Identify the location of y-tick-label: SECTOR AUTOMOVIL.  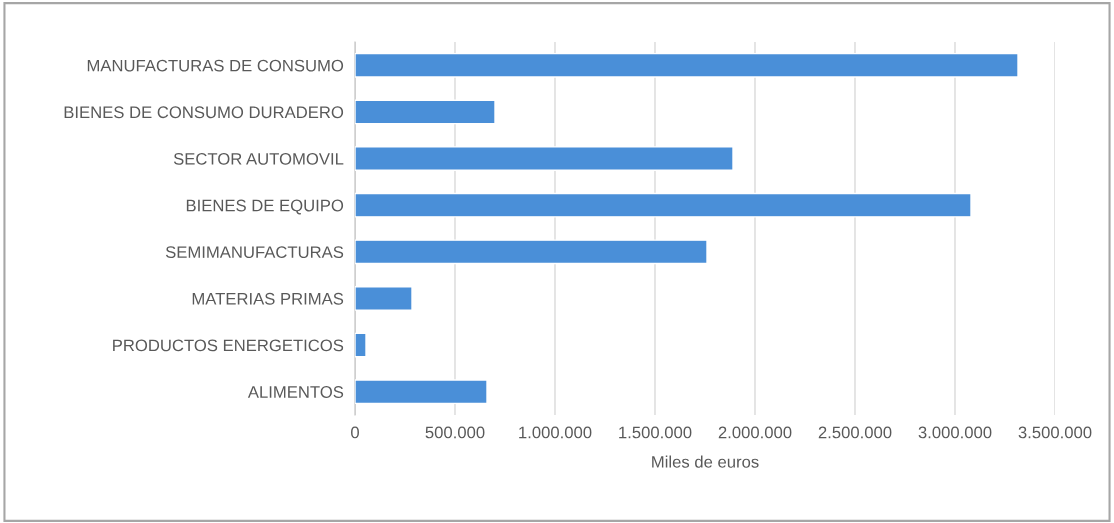
(258, 158).